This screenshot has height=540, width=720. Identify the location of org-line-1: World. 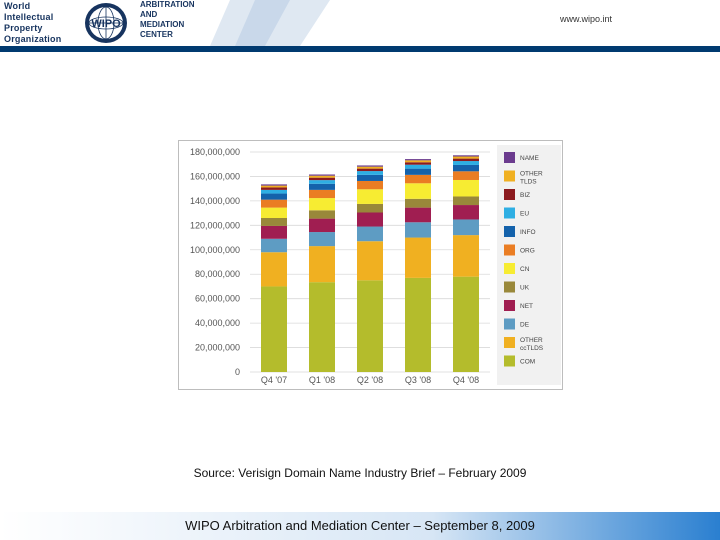
(17, 6).